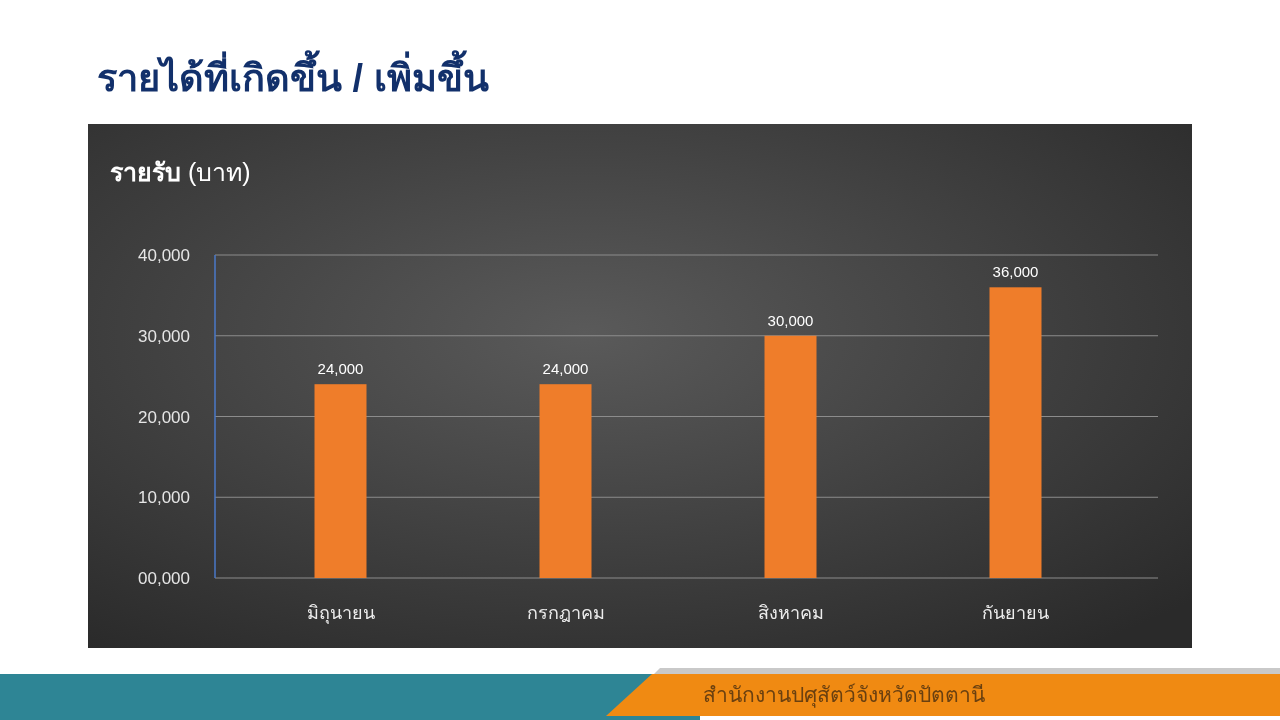  Describe the element at coordinates (844, 694) in the screenshot. I see `annotation: สำนักงานปศุสัตว์จังหวัดปัตตานี` at that location.